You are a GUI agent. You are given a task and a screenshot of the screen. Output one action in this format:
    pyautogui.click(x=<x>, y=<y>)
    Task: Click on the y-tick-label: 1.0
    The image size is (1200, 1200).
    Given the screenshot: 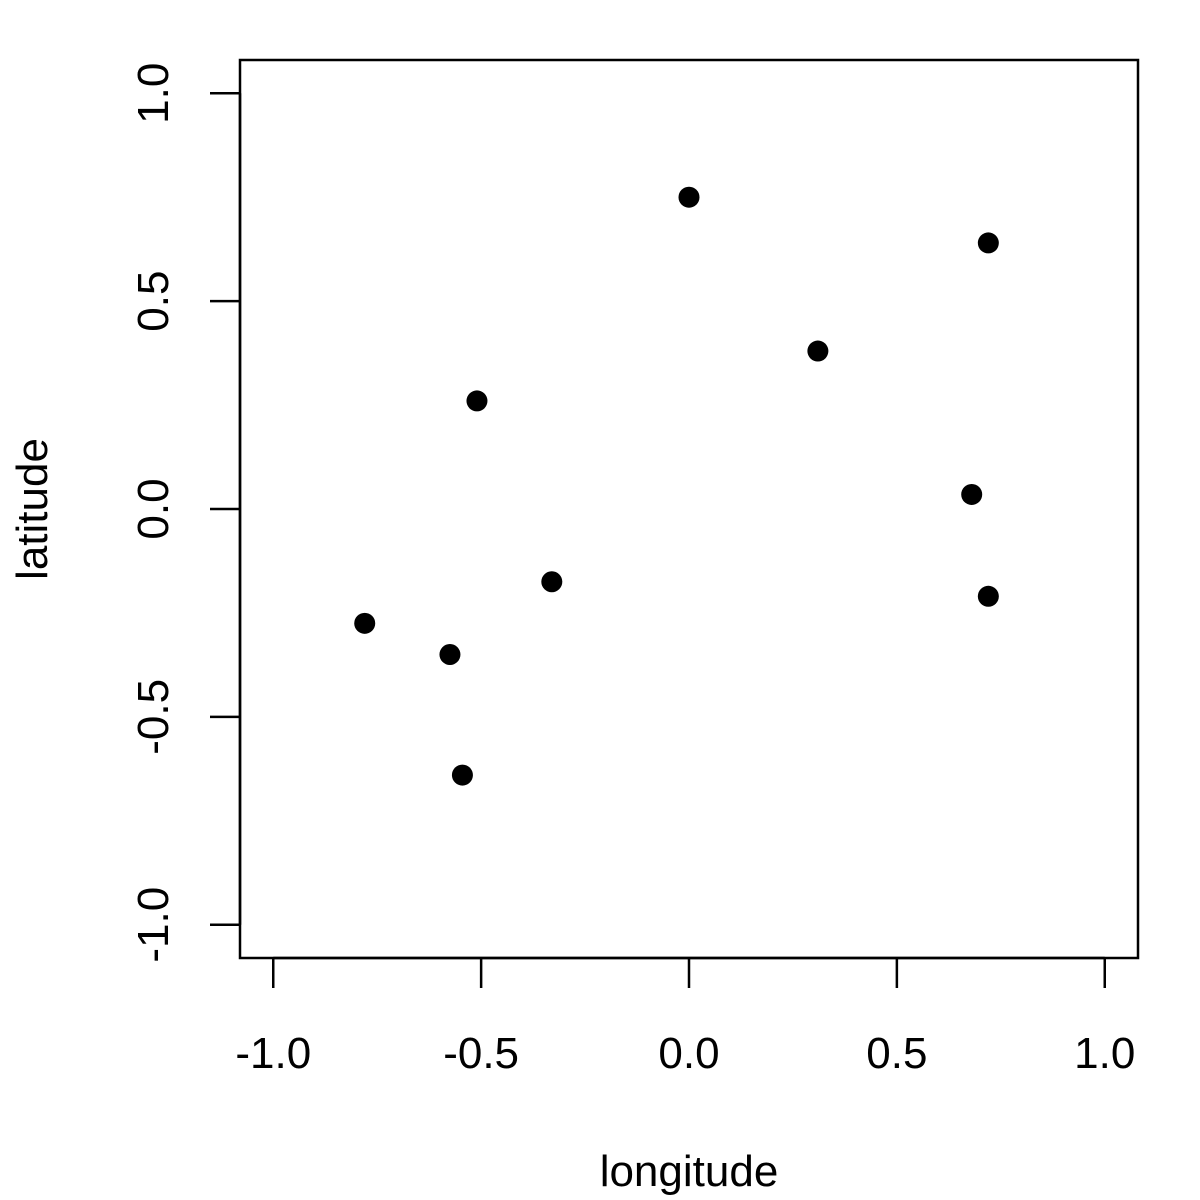 What is the action you would take?
    pyautogui.click(x=153, y=93)
    